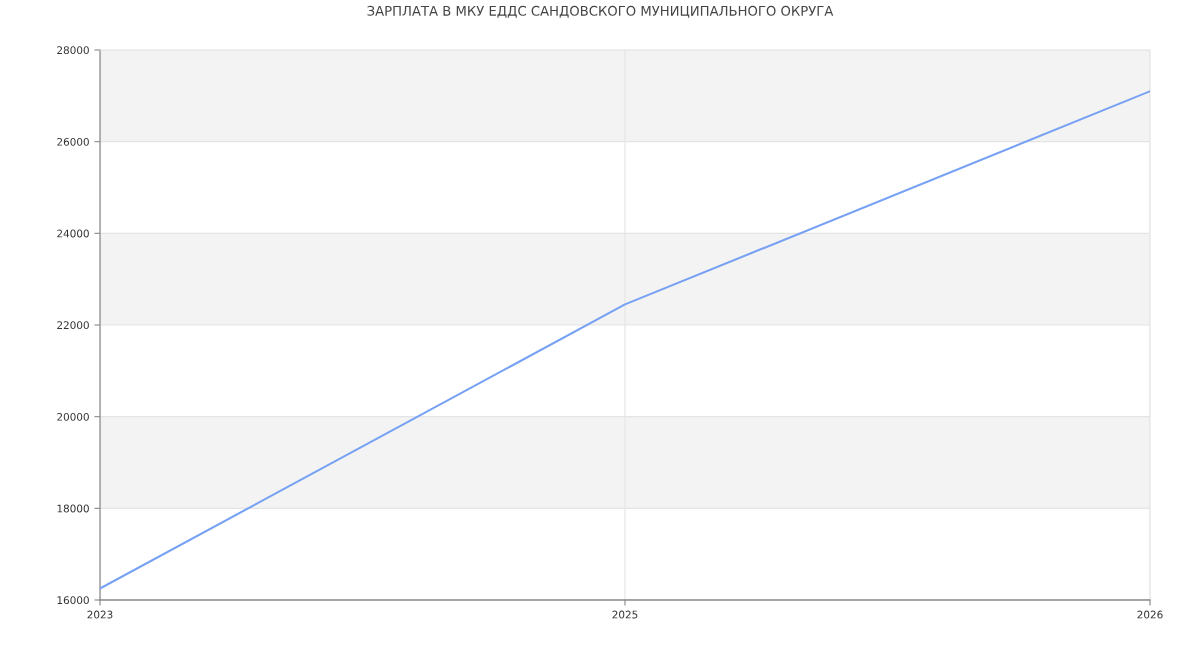 This screenshot has width=1200, height=650. Describe the element at coordinates (1150, 614) in the screenshot. I see `x-tick-label: 2026` at that location.